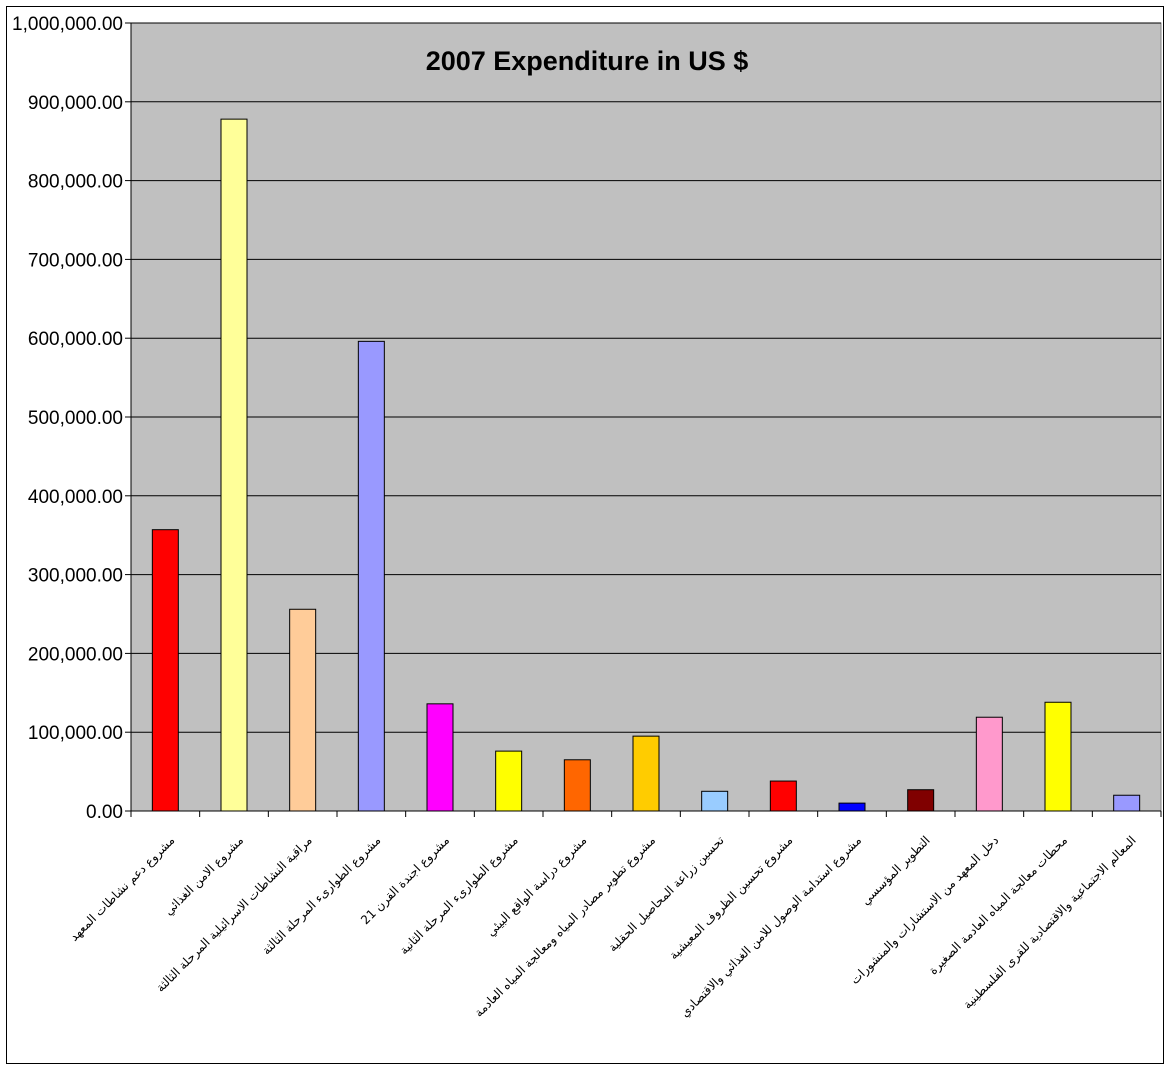  What do you see at coordinates (666, 894) in the screenshot?
I see `x-tick-label: تحسين زراعة المحاصيل الحقلية` at bounding box center [666, 894].